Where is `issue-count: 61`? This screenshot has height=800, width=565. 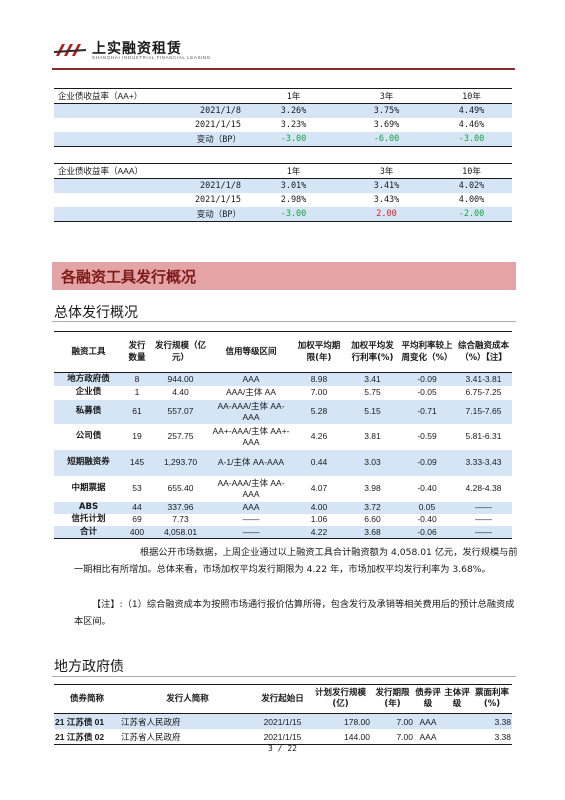 issue-count: 61 is located at coordinates (137, 411).